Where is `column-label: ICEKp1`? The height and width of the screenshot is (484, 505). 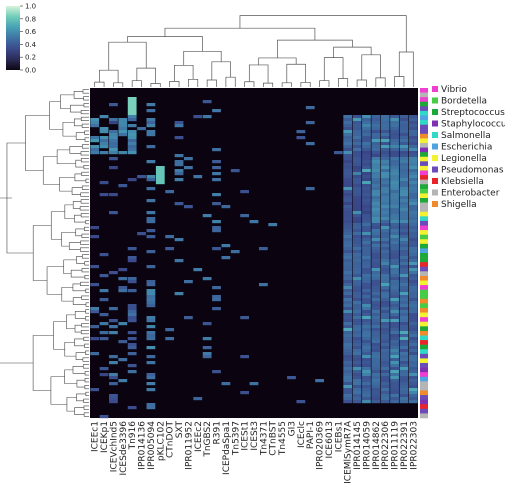
column-label: ICEKp1 is located at coordinates (105, 437).